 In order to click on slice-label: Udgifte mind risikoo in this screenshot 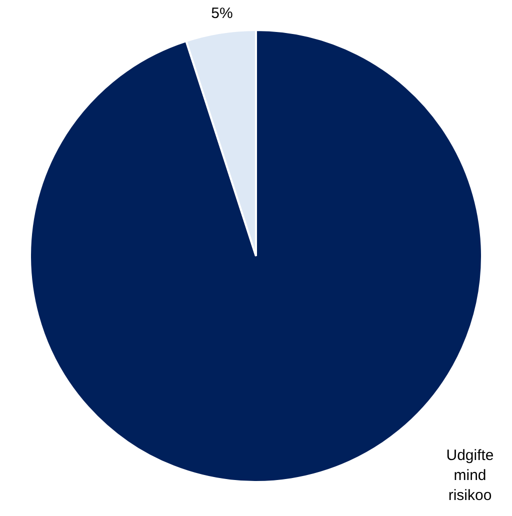, I will do `click(470, 475)`.